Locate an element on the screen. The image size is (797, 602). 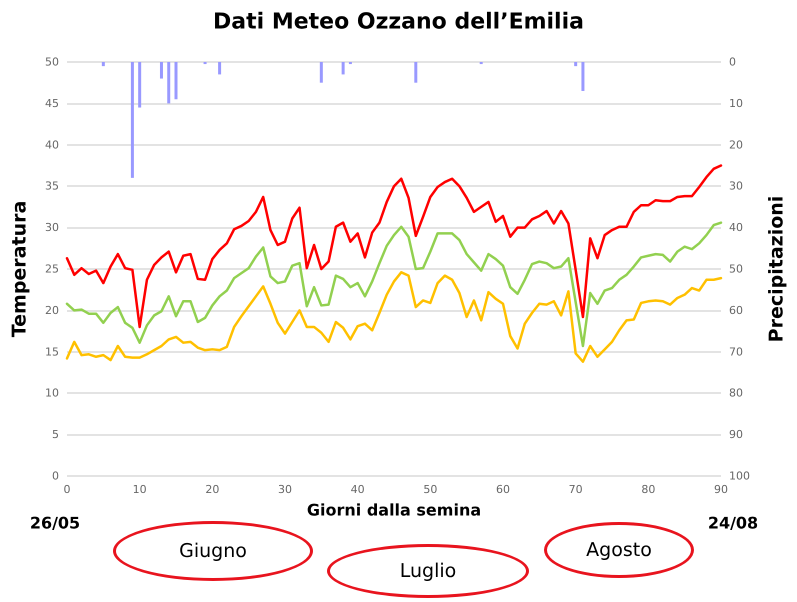
y2-tick-label: 40 is located at coordinates (736, 227).